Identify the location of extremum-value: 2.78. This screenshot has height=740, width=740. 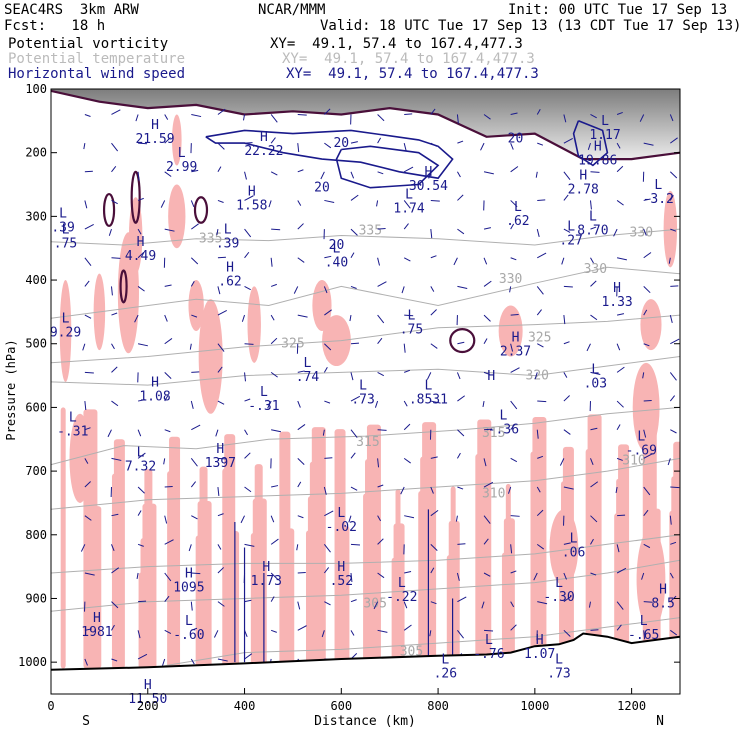
(583, 189).